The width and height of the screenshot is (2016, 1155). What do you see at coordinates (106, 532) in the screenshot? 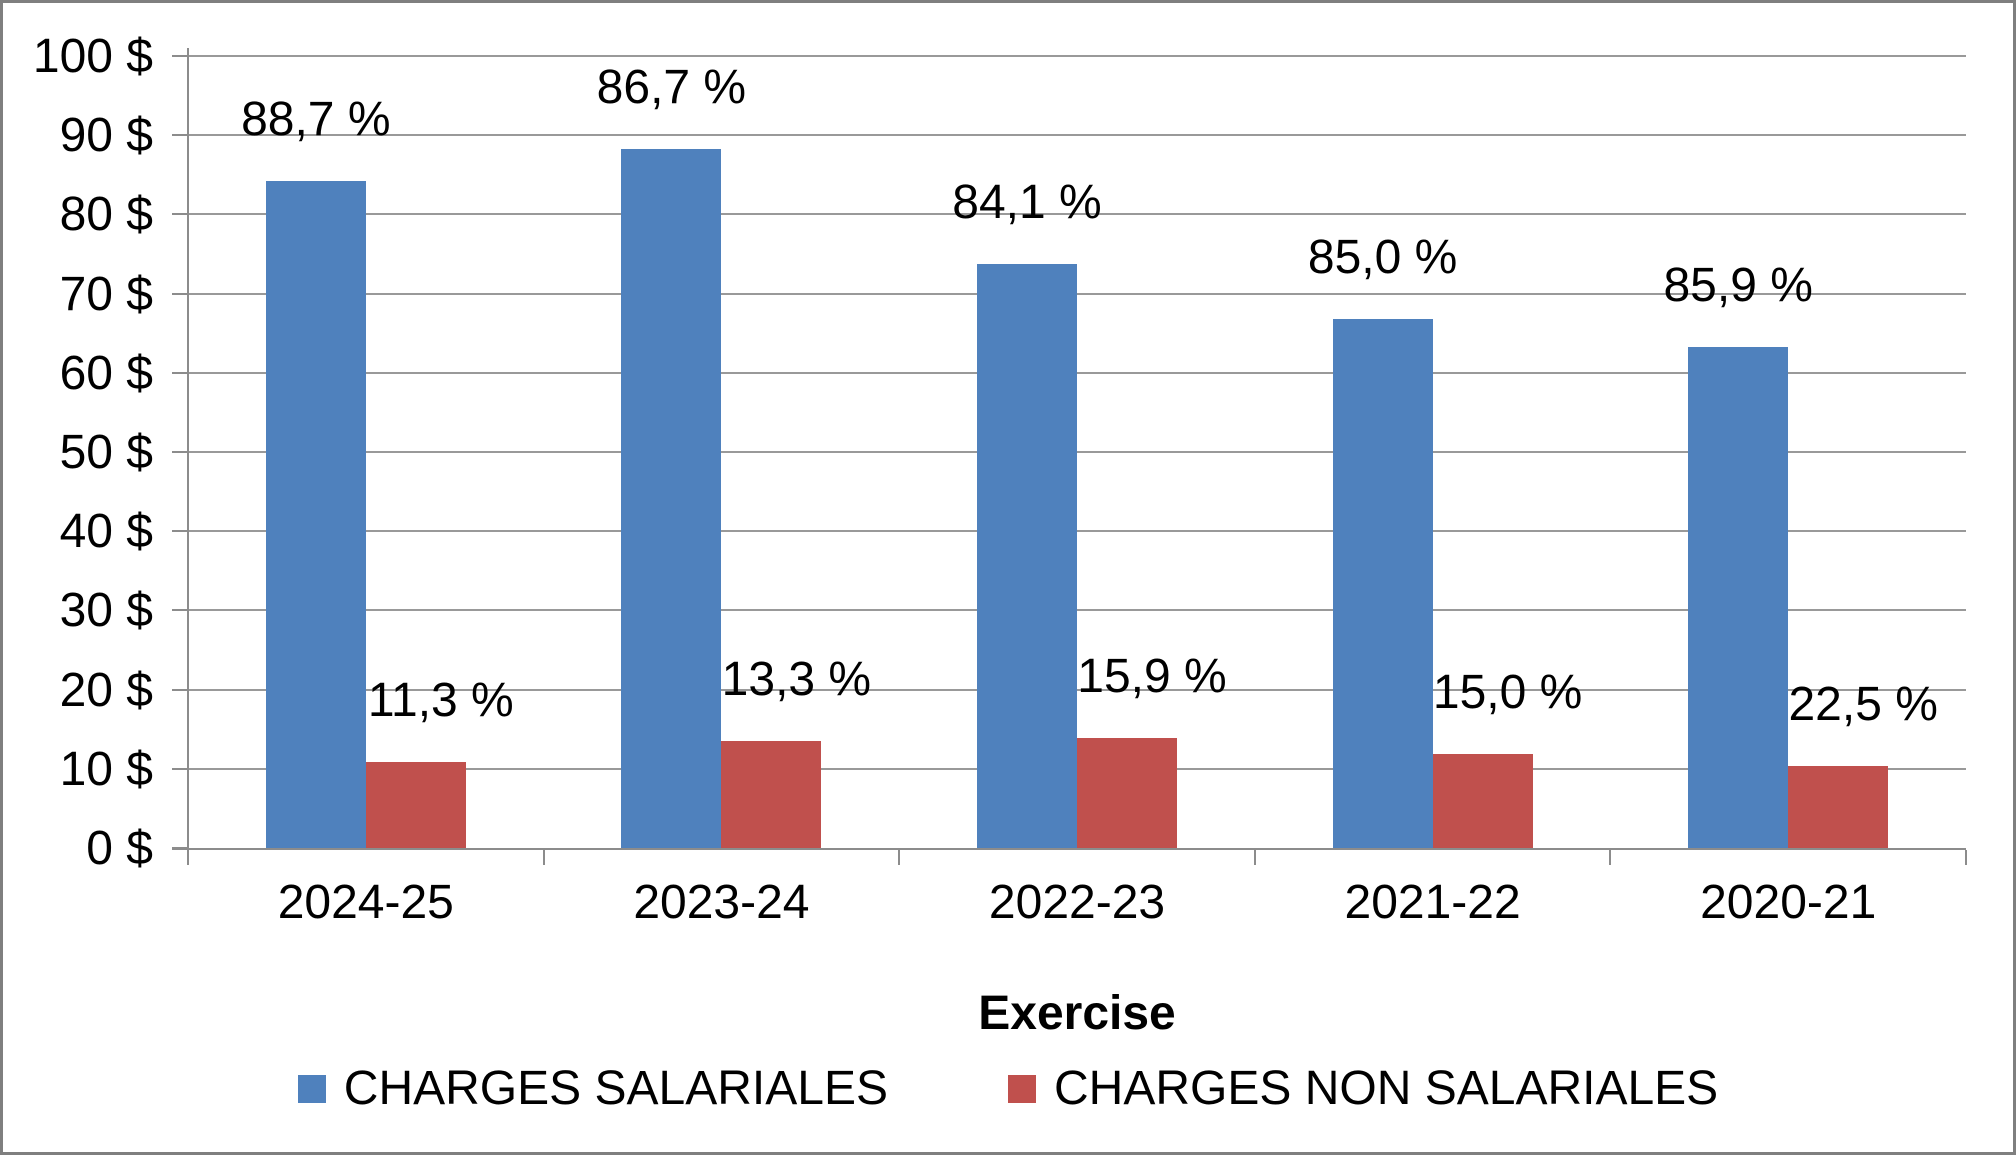
I see `y-tick-label-40: 40 $` at bounding box center [106, 532].